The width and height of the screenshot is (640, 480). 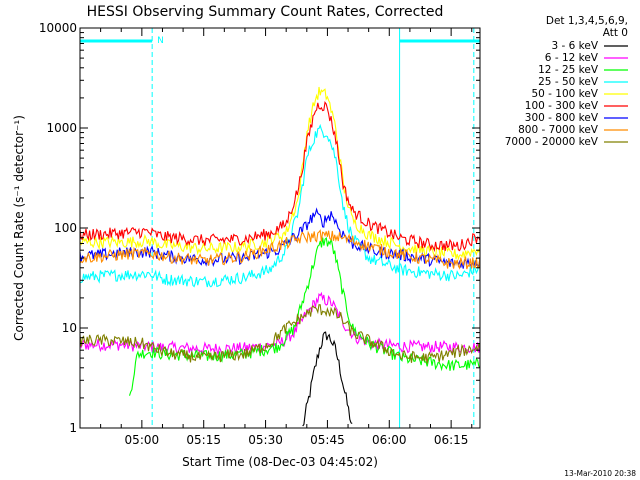 I want to click on legend-label: 100 - 300 keV, so click(x=562, y=106).